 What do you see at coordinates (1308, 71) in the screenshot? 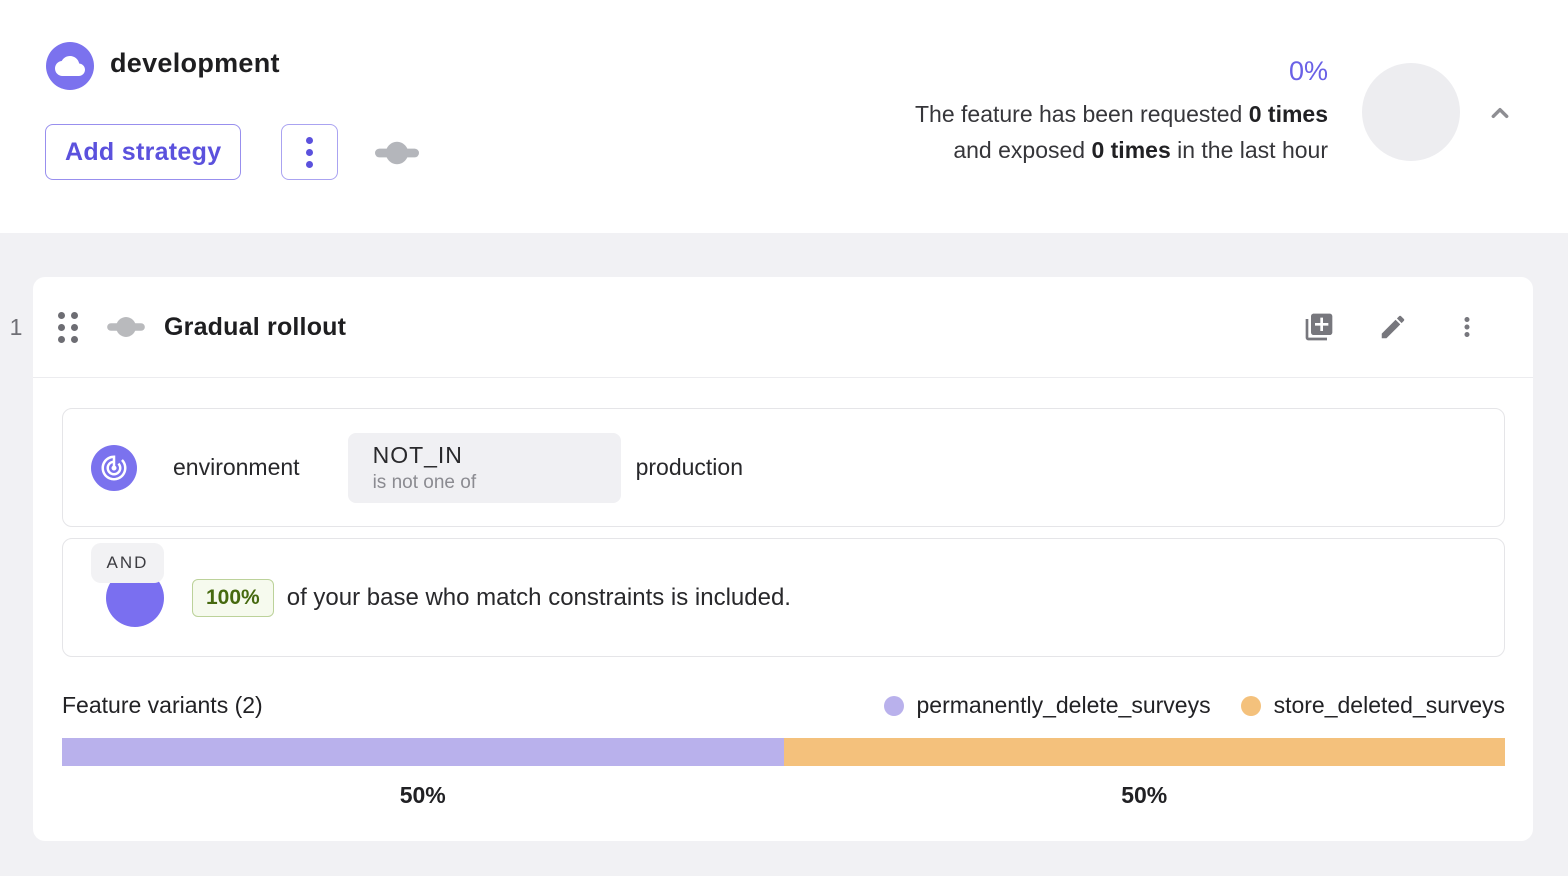
I see `exposure-percentage: 0%` at bounding box center [1308, 71].